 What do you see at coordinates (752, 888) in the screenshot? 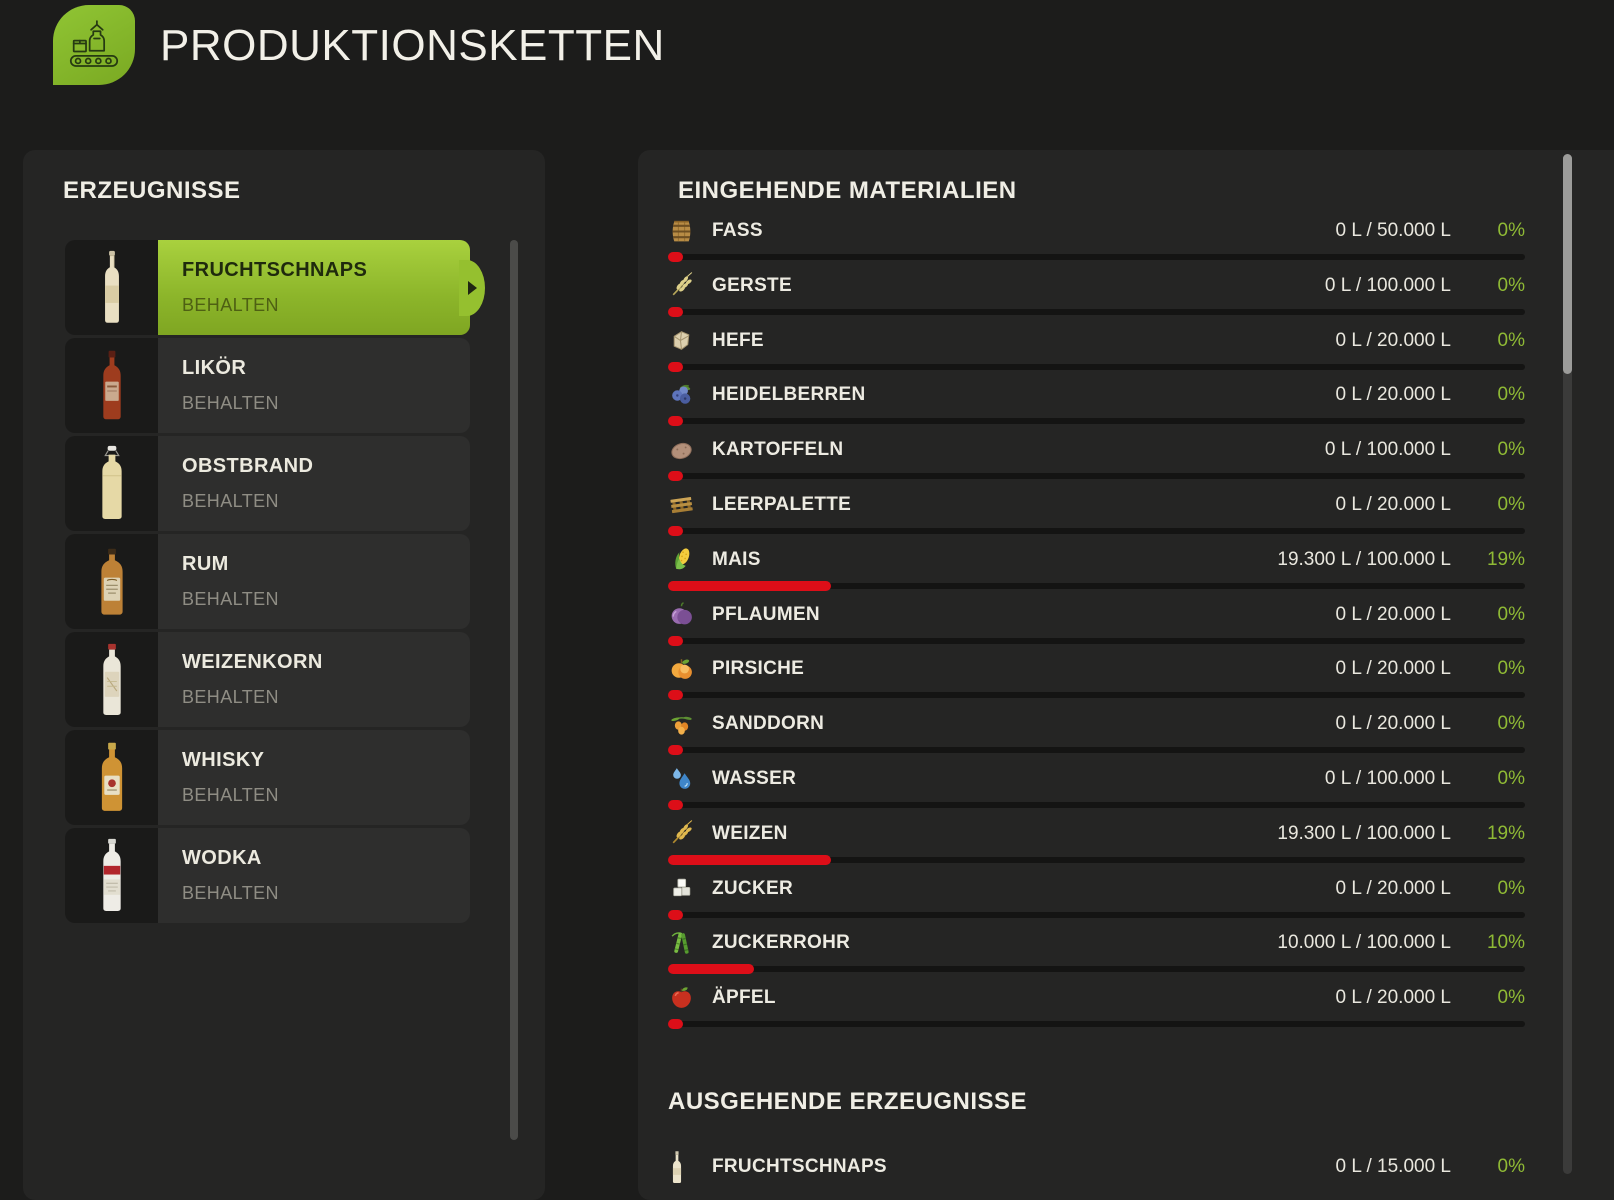
I see `material-name: ZUCKER` at bounding box center [752, 888].